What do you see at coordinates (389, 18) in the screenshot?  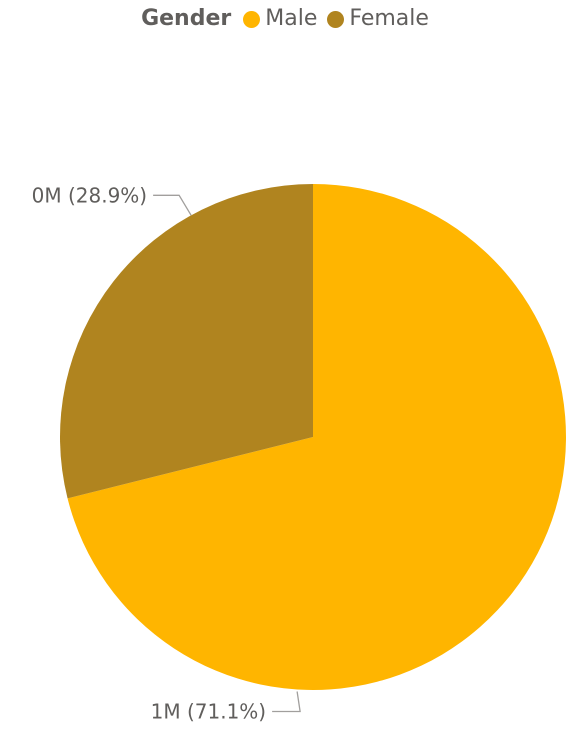 I see `legend-label-female: Female` at bounding box center [389, 18].